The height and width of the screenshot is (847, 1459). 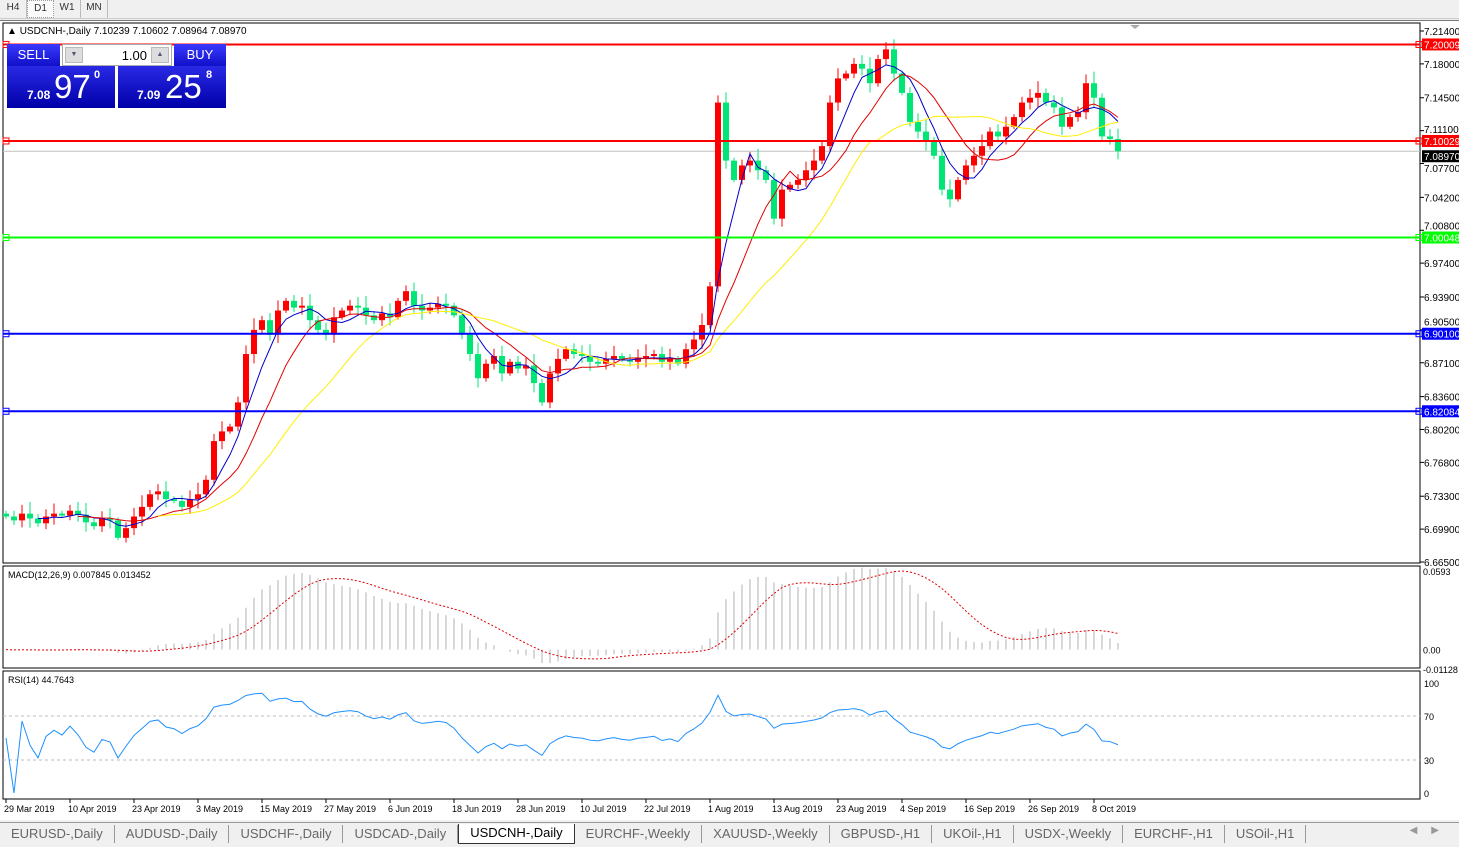 What do you see at coordinates (1266, 833) in the screenshot?
I see `chart-tab: USOil-,H1` at bounding box center [1266, 833].